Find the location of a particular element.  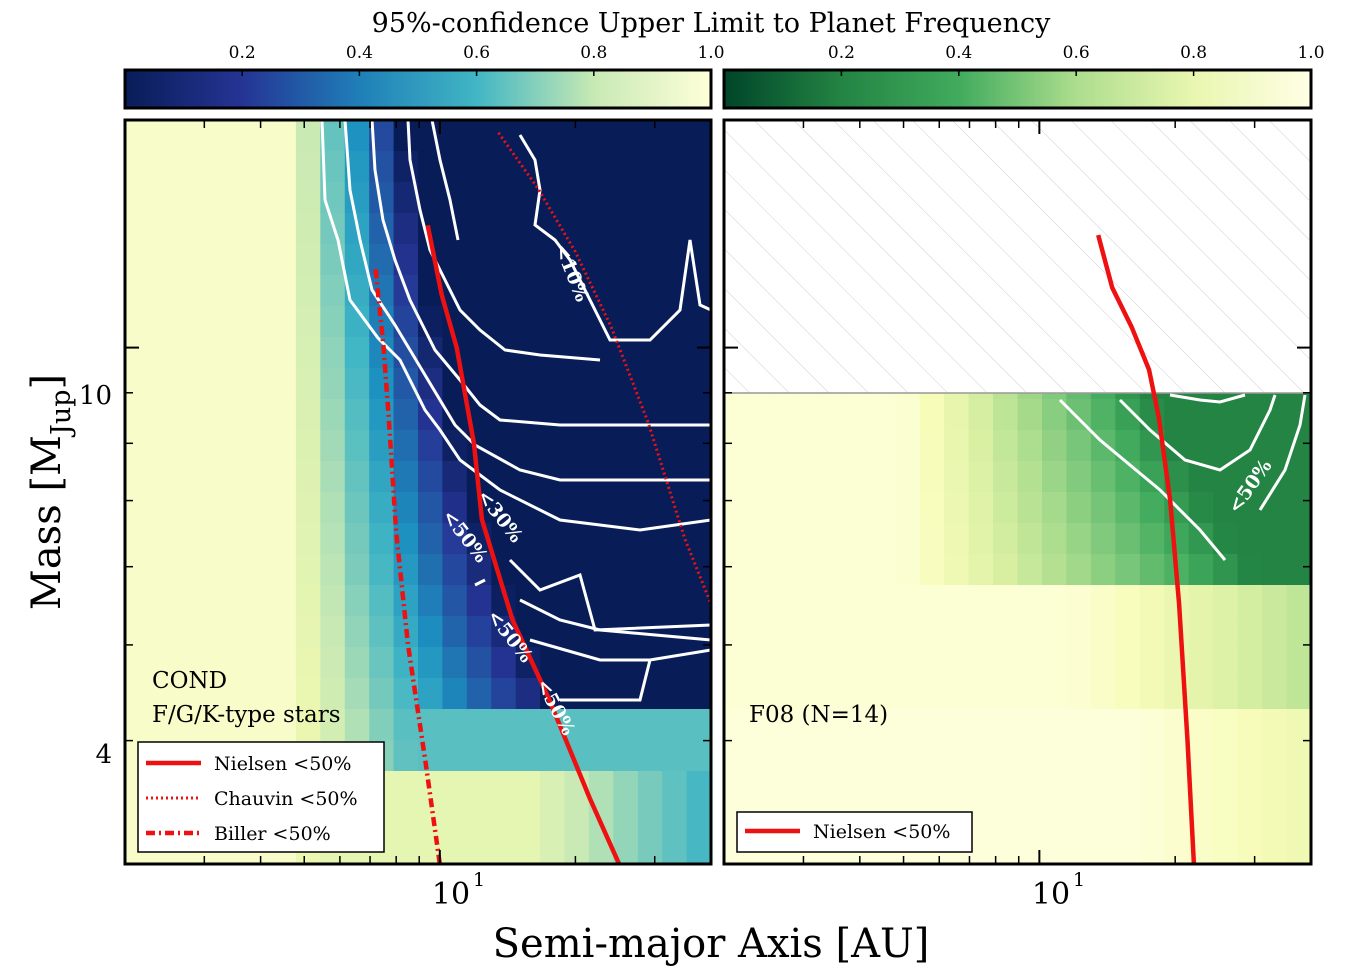

y-tick-label-4: 4 is located at coordinates (103, 755).